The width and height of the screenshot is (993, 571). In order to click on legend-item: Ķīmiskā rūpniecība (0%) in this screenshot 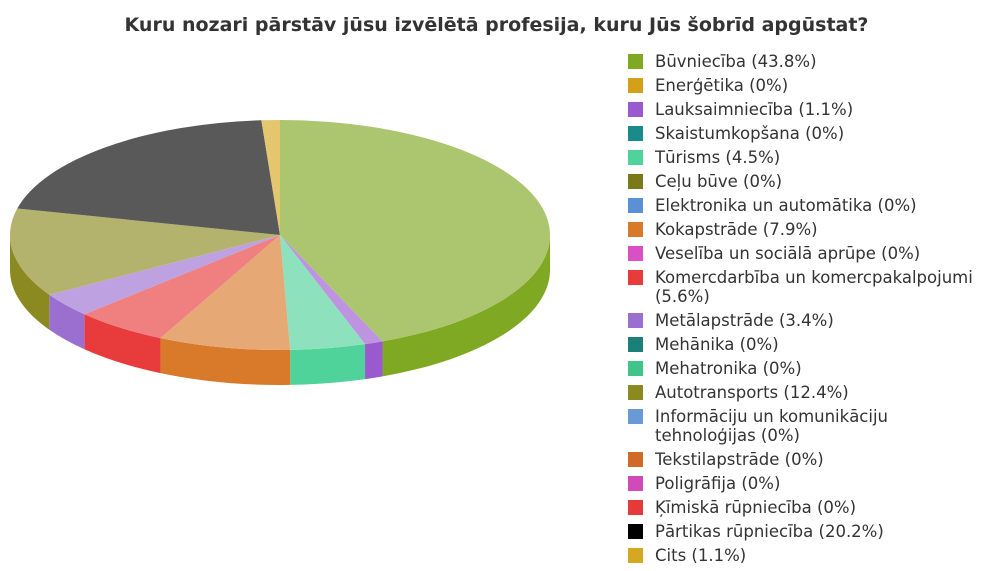, I will do `click(800, 507)`.